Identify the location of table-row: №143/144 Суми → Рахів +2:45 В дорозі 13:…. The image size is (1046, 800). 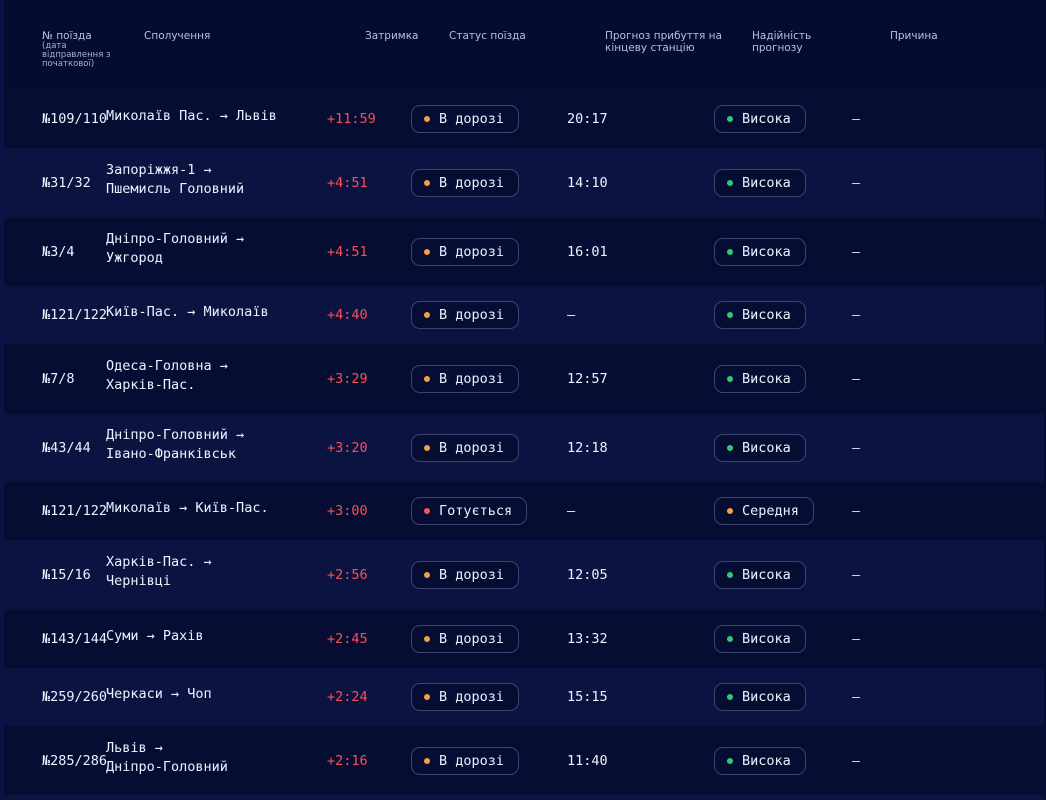
(524, 639).